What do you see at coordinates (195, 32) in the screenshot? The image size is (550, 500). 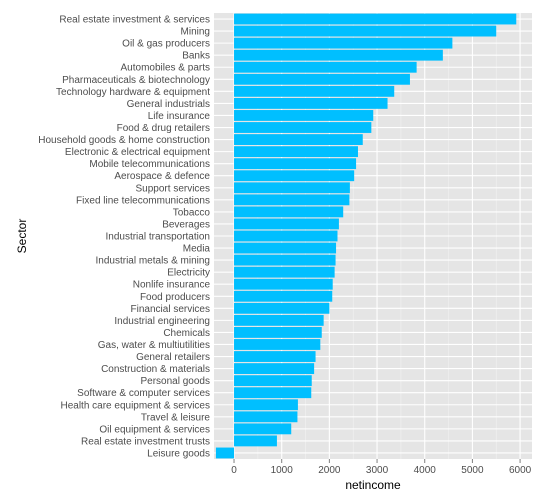 I see `y-tick-label: Mining` at bounding box center [195, 32].